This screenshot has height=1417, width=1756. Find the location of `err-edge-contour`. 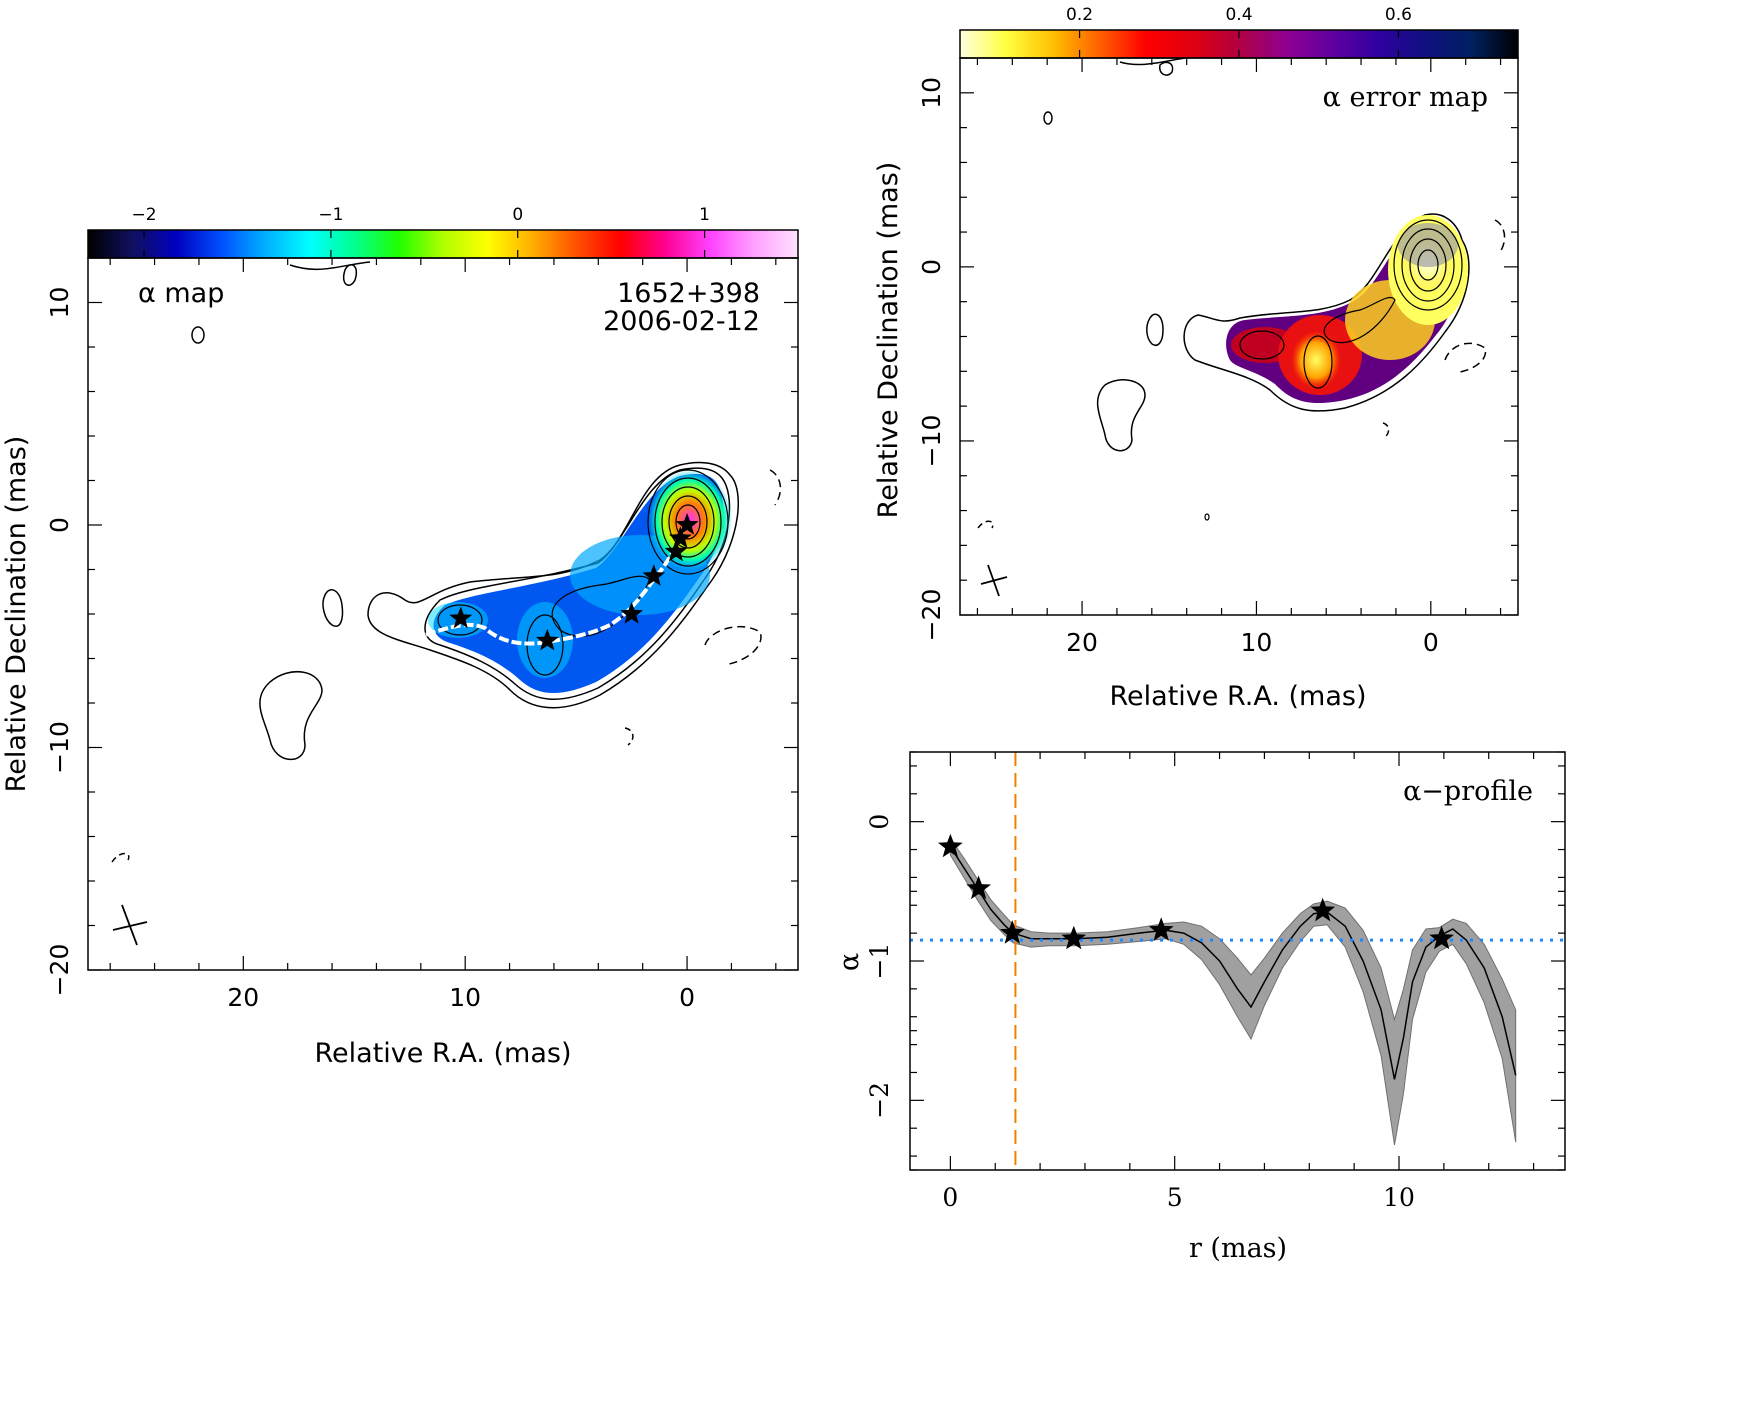

err-edge-contour is located at coordinates (1152, 62).